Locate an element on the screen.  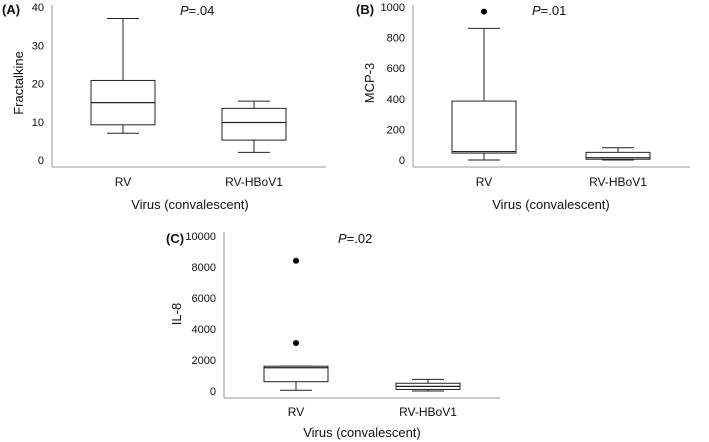
panel-a-p-value: P=.04 is located at coordinates (197, 10).